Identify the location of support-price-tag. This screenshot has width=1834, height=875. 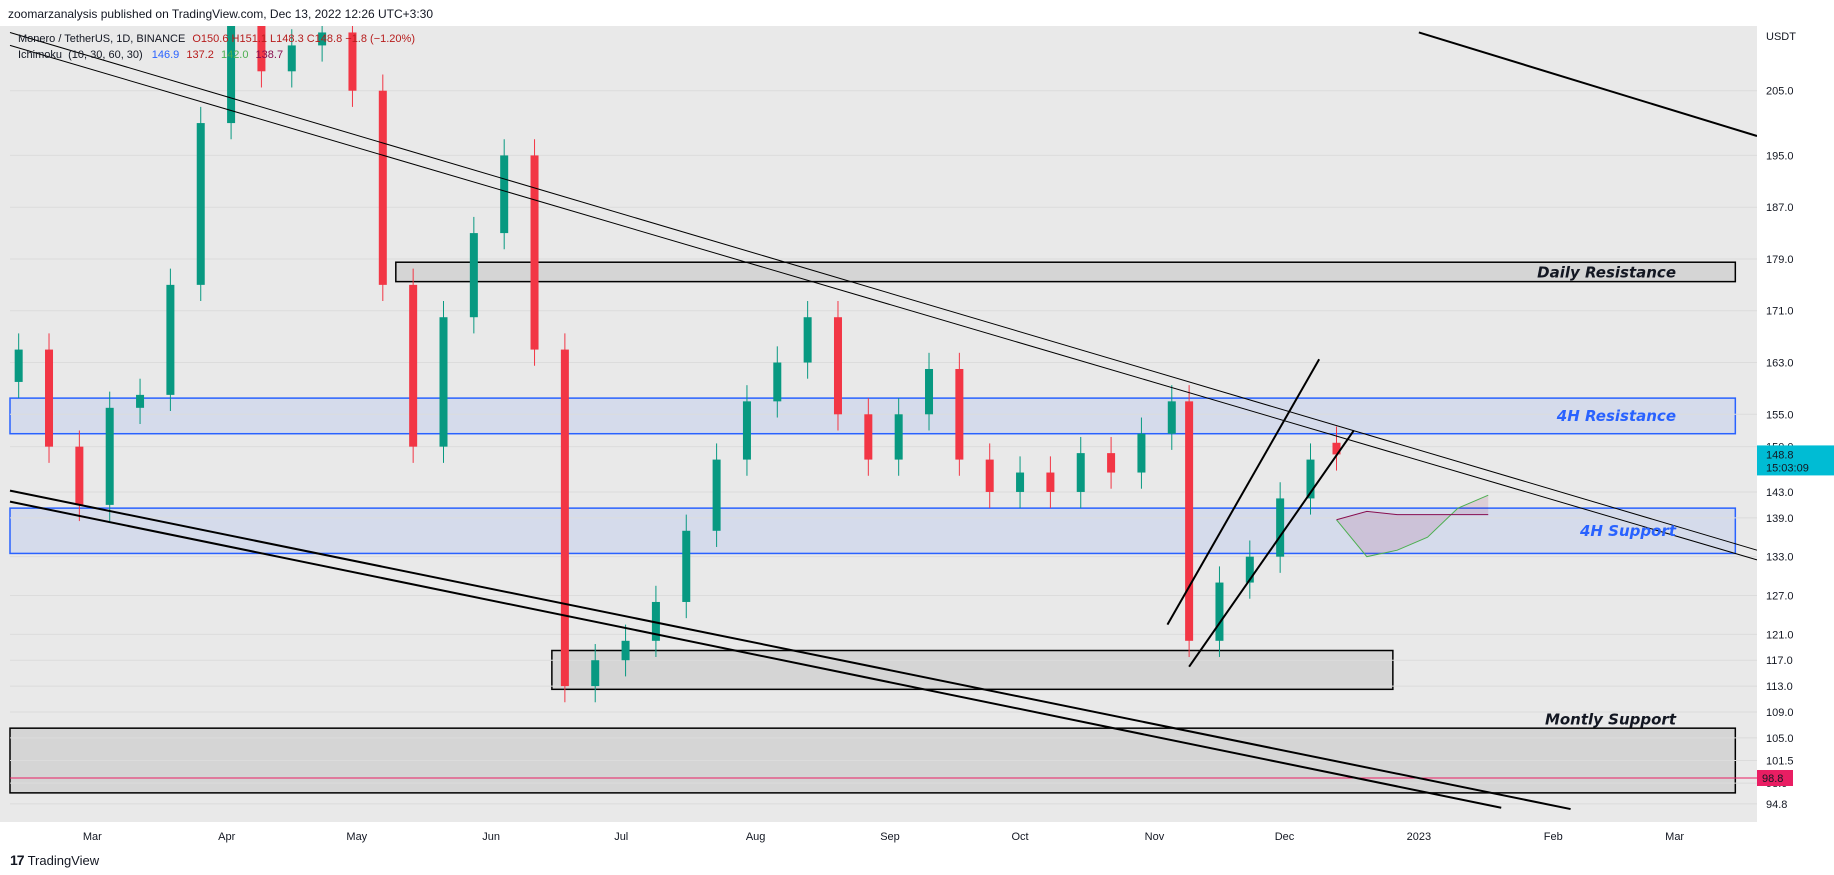
(1775, 777).